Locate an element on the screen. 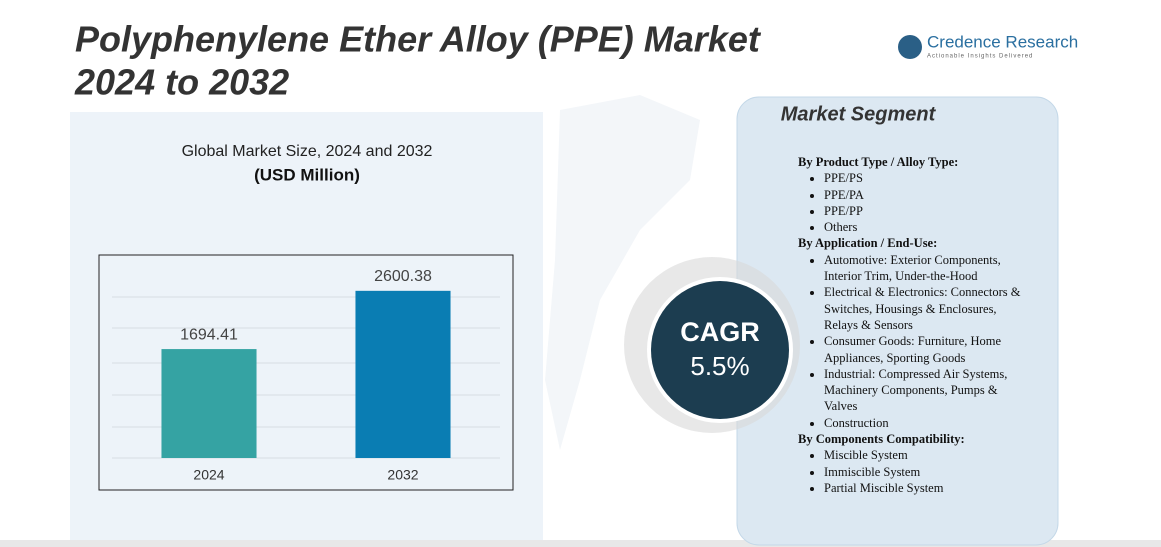 This screenshot has width=1161, height=547. chart-subtitle: (USD Million) is located at coordinates (307, 174).